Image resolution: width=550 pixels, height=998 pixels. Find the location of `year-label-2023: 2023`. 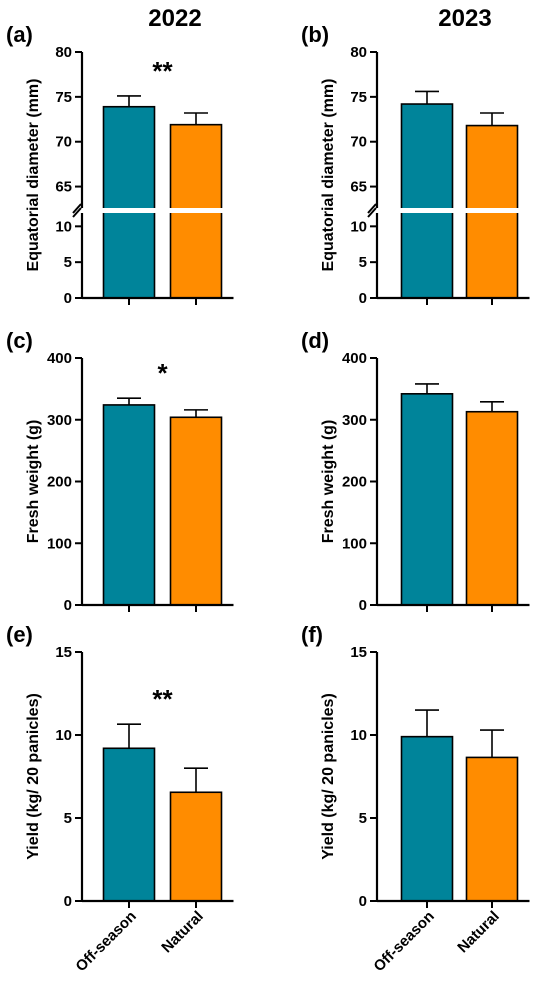

year-label-2023: 2023 is located at coordinates (464, 18).